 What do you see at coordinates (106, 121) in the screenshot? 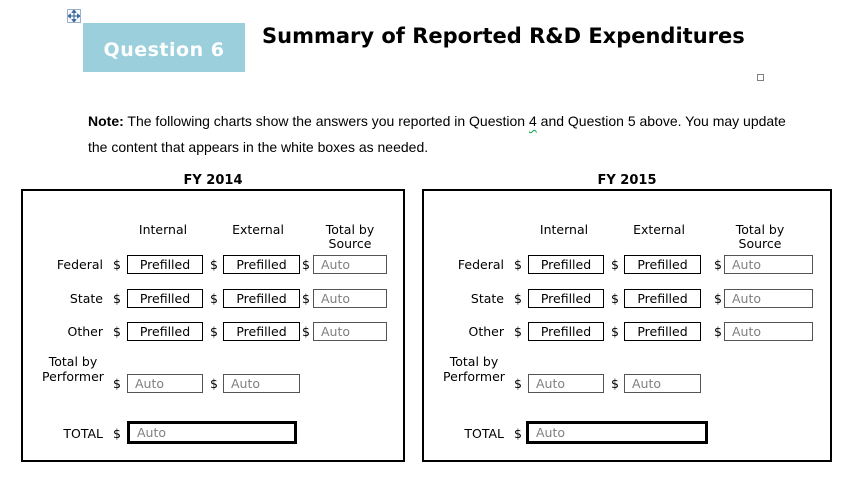
I see `note-label: Note:` at bounding box center [106, 121].